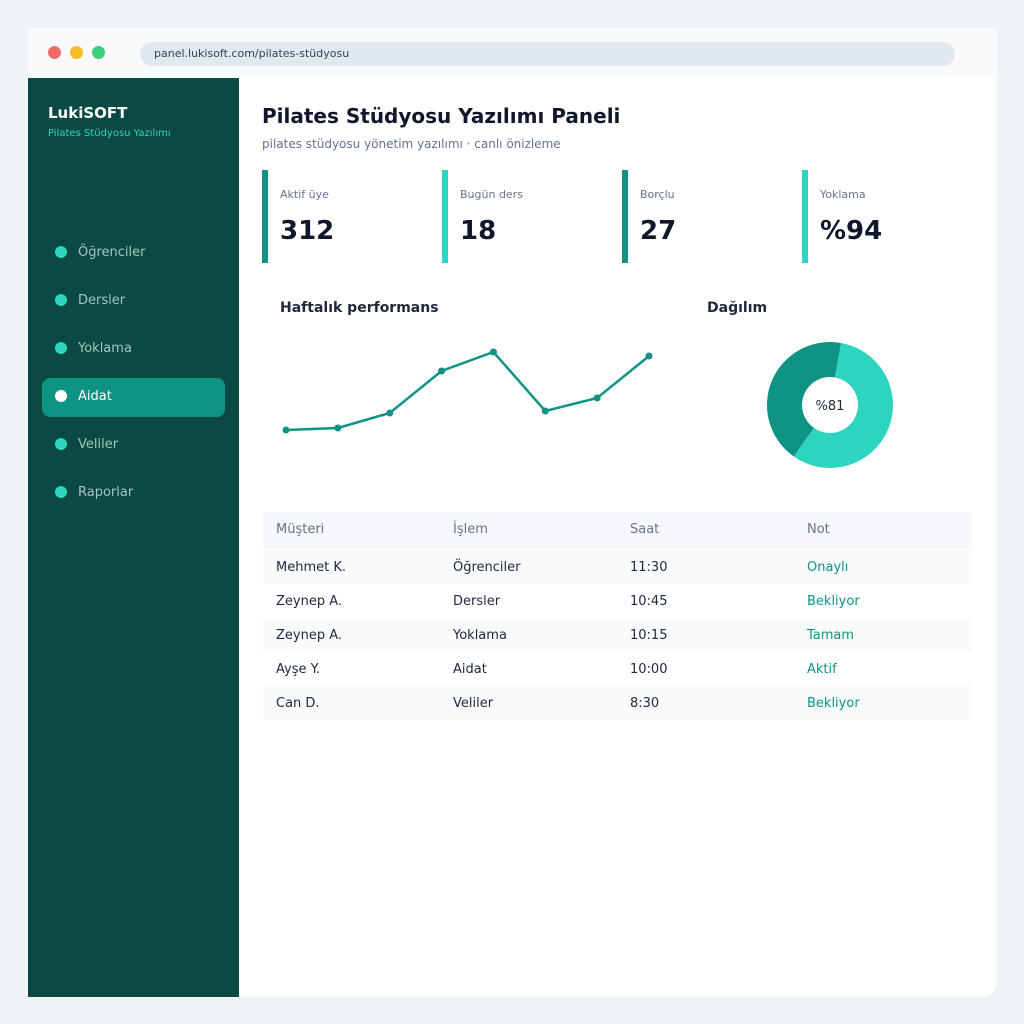 This screenshot has height=1024, width=1024. Describe the element at coordinates (843, 194) in the screenshot. I see `stat-label: Yoklama` at that location.